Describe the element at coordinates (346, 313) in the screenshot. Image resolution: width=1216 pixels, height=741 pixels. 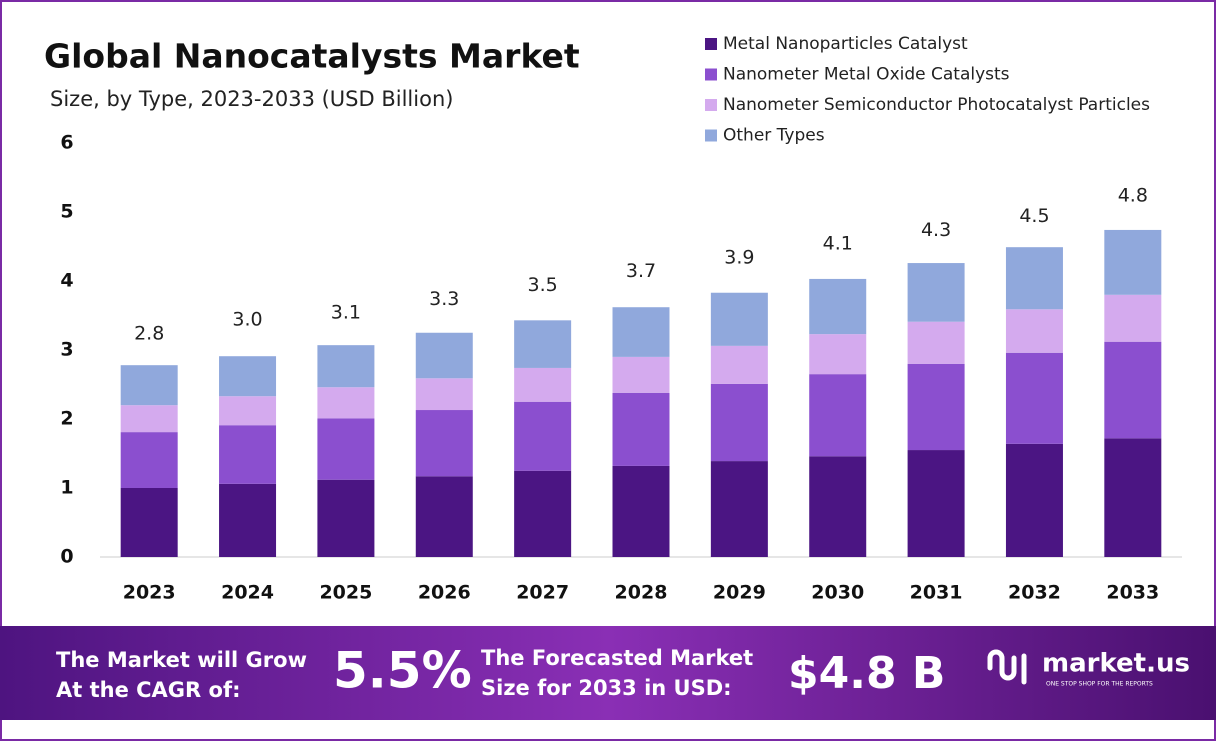
I see `total-label: 3.1` at that location.